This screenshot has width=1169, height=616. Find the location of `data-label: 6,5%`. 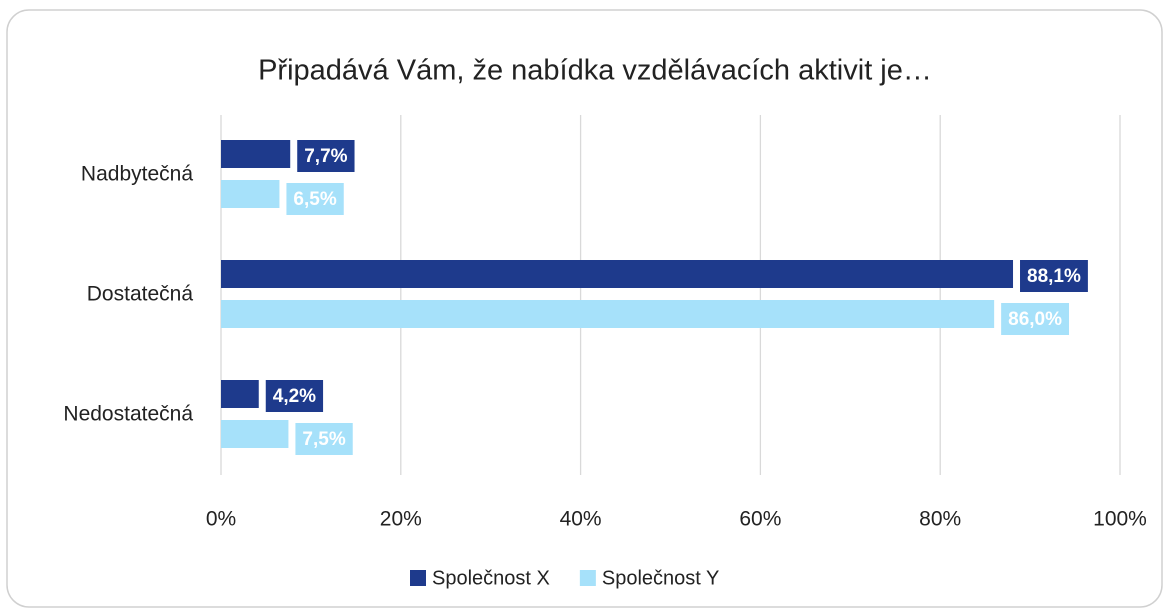

data-label: 6,5% is located at coordinates (314, 199).